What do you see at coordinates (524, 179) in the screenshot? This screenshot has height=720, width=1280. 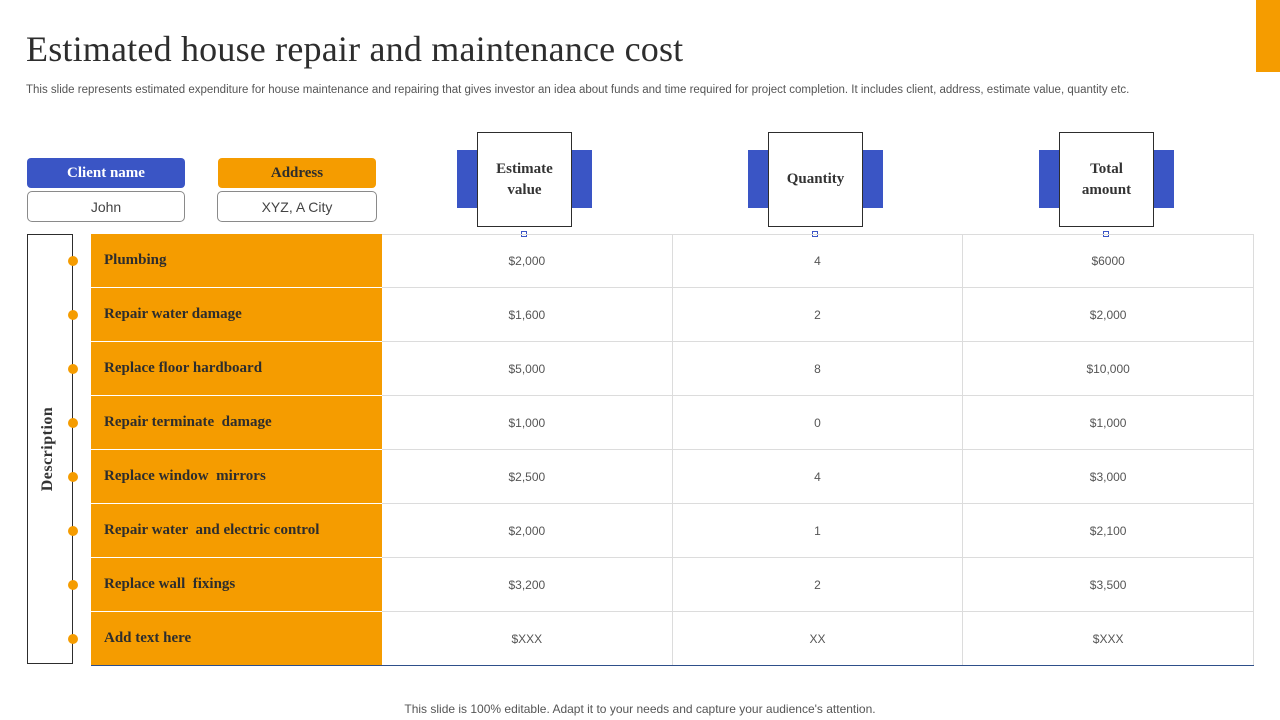 I see `estimate-value-header-label: Estimate value` at bounding box center [524, 179].